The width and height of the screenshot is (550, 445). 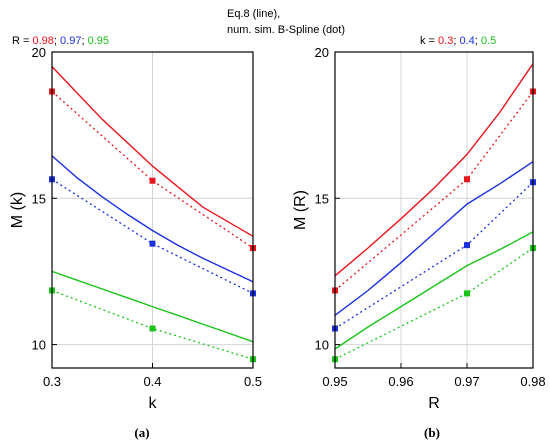 What do you see at coordinates (52, 381) in the screenshot?
I see `x-tick-label: 0.3` at bounding box center [52, 381].